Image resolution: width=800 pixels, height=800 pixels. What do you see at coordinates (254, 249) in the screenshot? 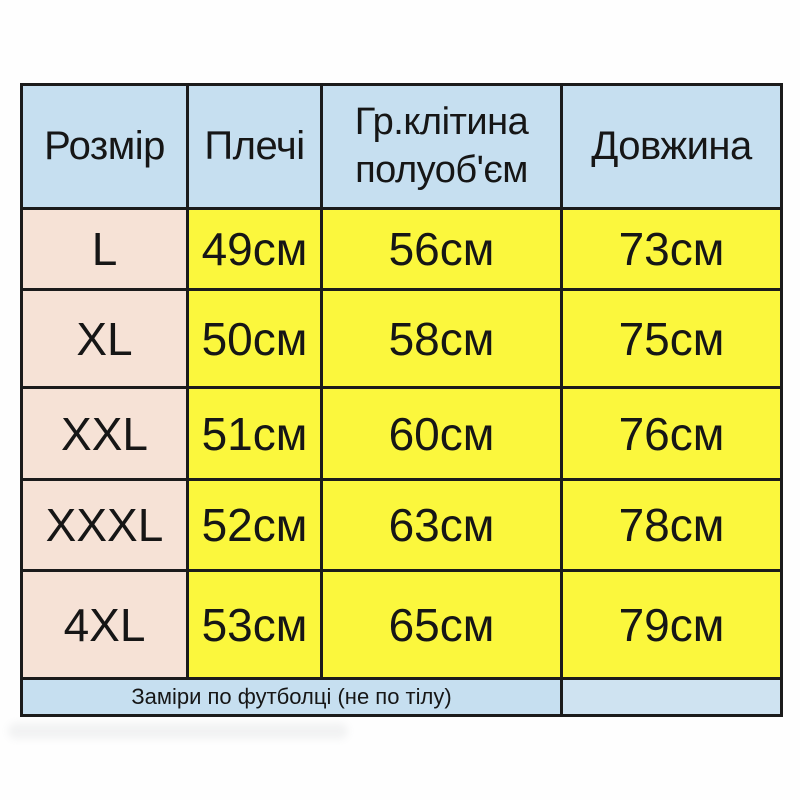
I see `shoulders-value: 49см` at bounding box center [254, 249].